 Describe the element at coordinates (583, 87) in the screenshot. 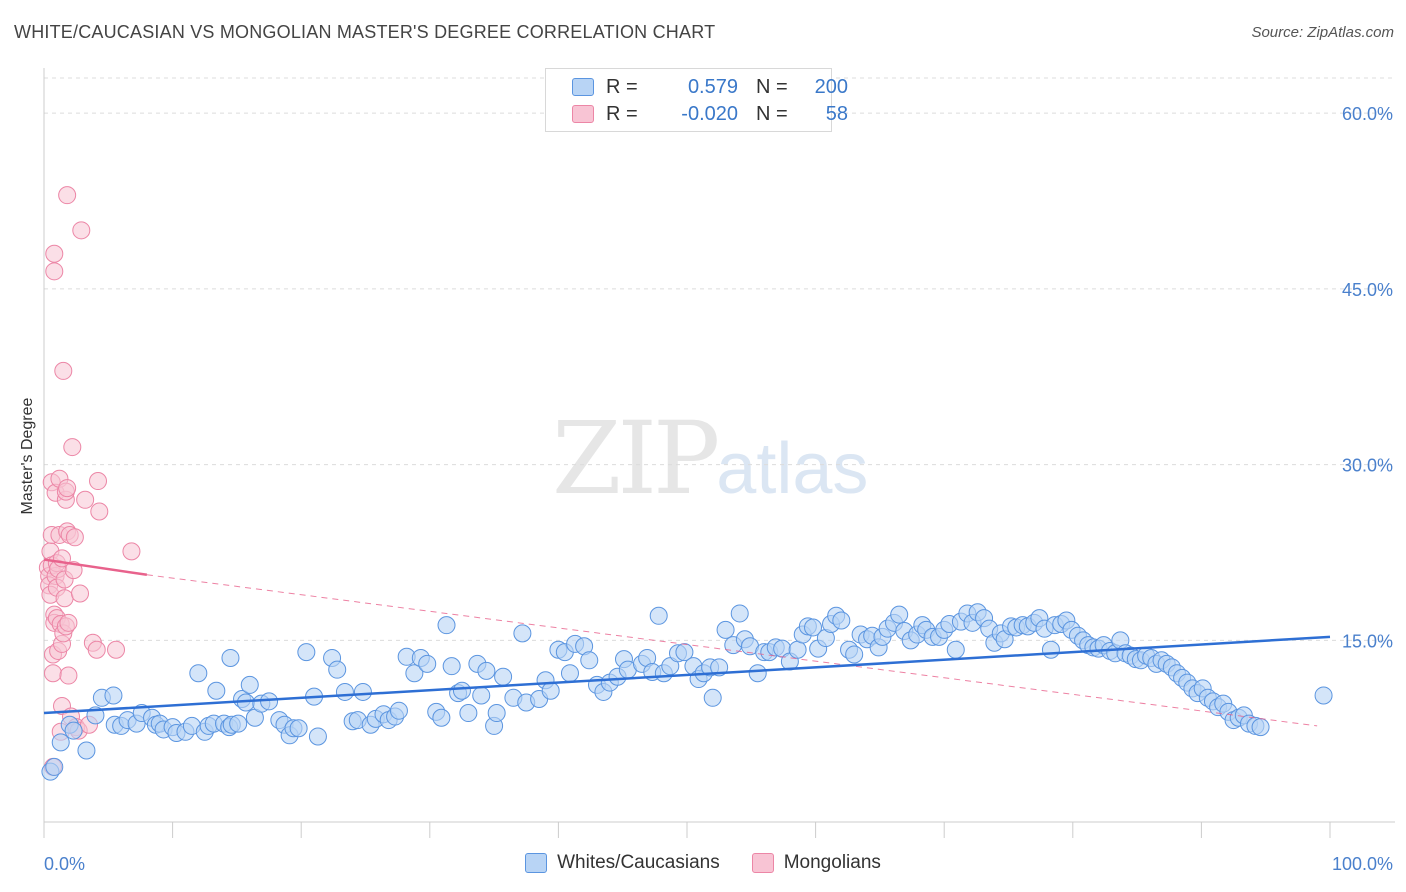

I see `legend-swatch-whites` at that location.